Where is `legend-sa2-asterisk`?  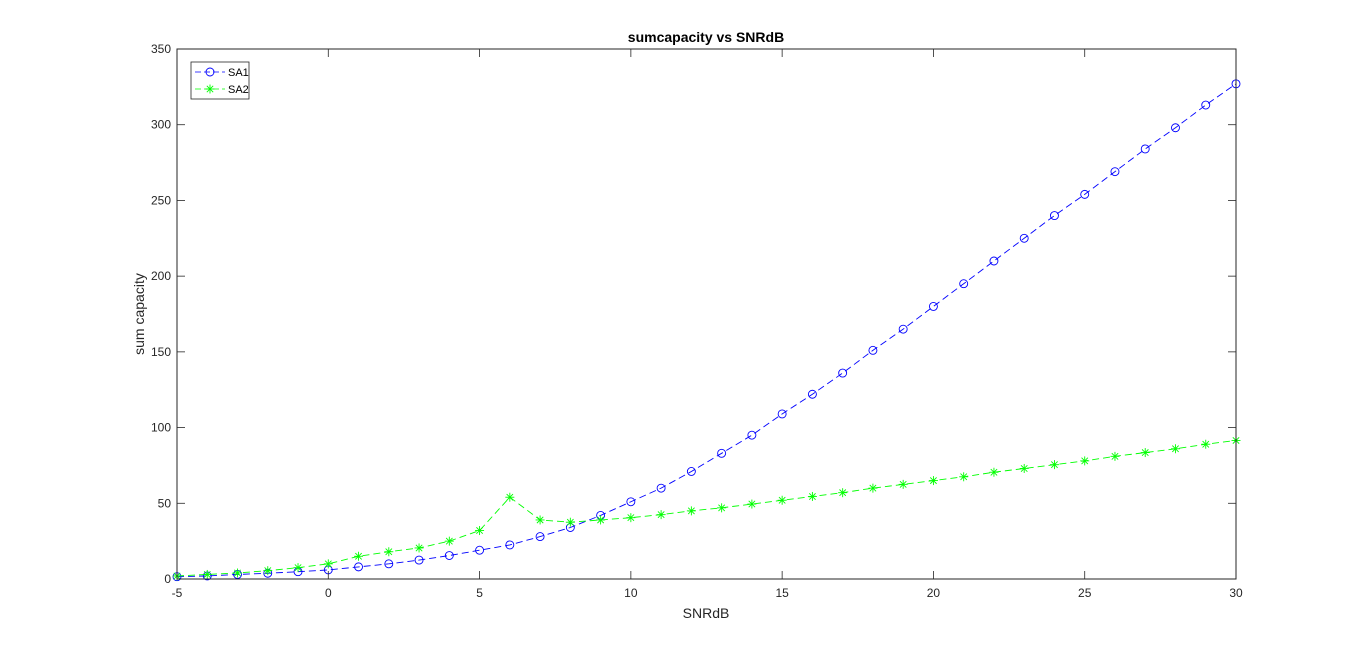 legend-sa2-asterisk is located at coordinates (210, 89).